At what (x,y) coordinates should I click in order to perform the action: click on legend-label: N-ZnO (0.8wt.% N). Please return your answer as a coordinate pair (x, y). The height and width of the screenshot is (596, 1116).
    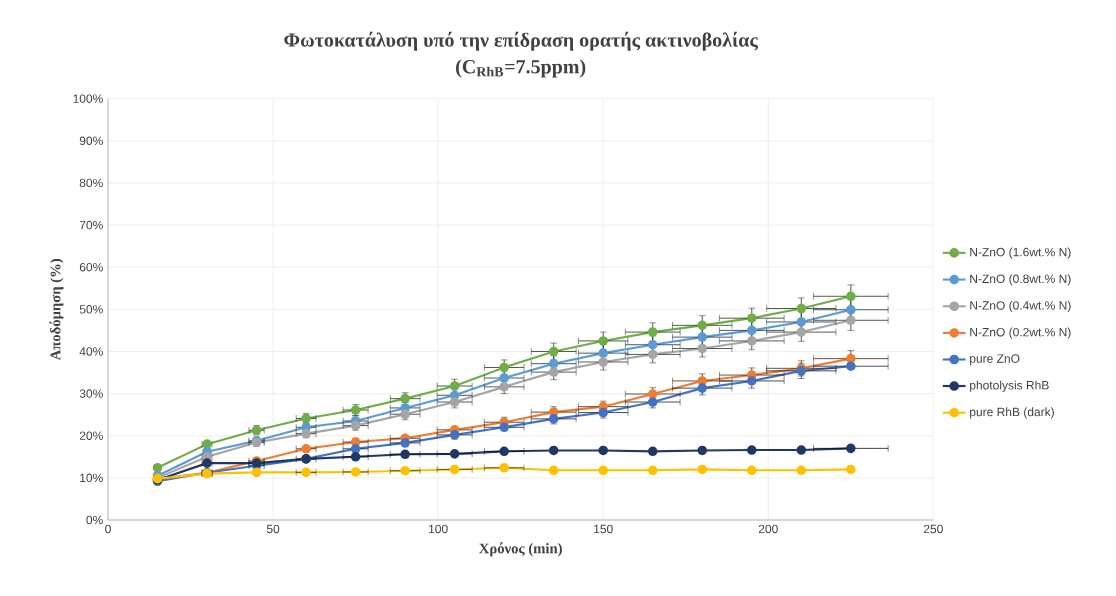
    Looking at the image, I should click on (1020, 280).